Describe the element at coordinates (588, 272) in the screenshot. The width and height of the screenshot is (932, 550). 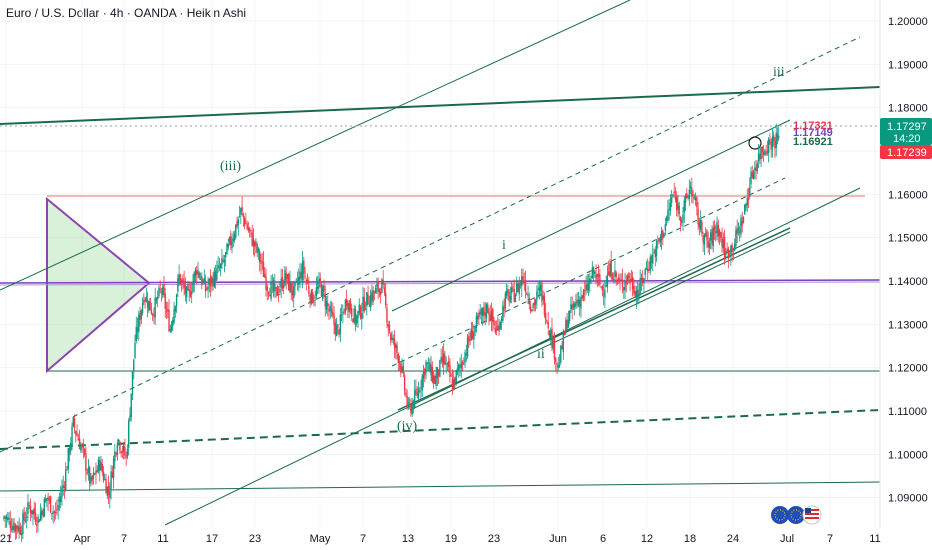
I see `short-channel-mid` at that location.